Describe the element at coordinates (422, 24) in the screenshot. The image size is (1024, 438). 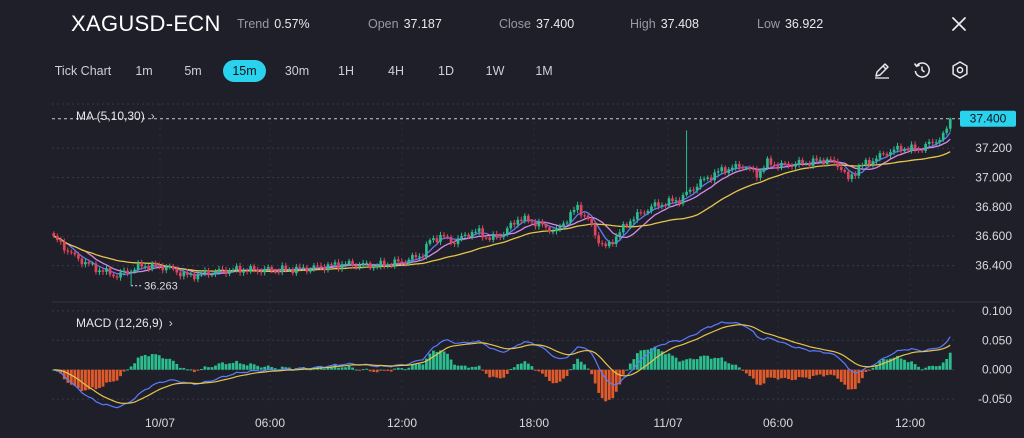
I see `open-value: 37.187` at that location.